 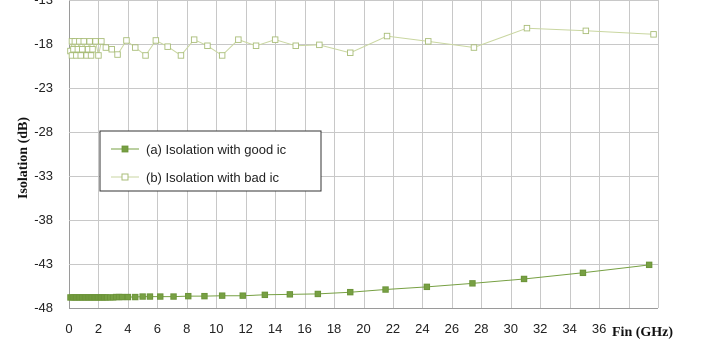 What do you see at coordinates (43, 3) in the screenshot?
I see `y-tick-label: -13` at bounding box center [43, 3].